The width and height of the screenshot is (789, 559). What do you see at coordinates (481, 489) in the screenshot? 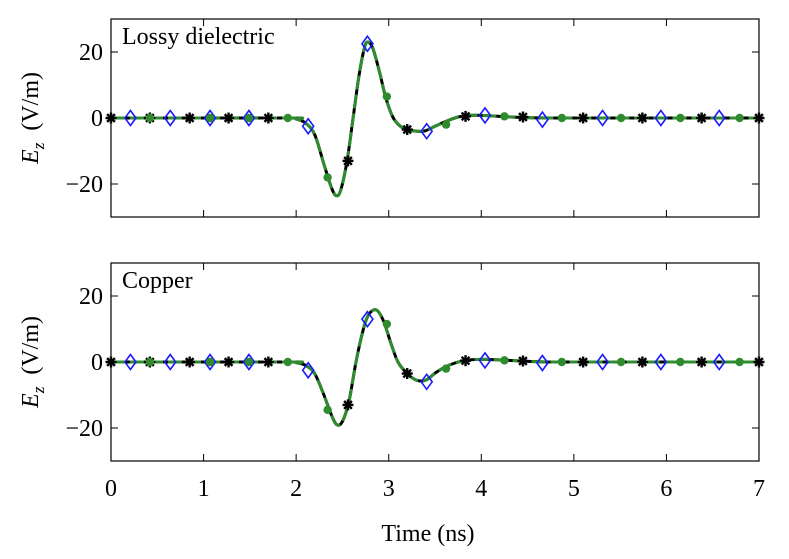
I see `x-tick-label-4: 4` at bounding box center [481, 489].